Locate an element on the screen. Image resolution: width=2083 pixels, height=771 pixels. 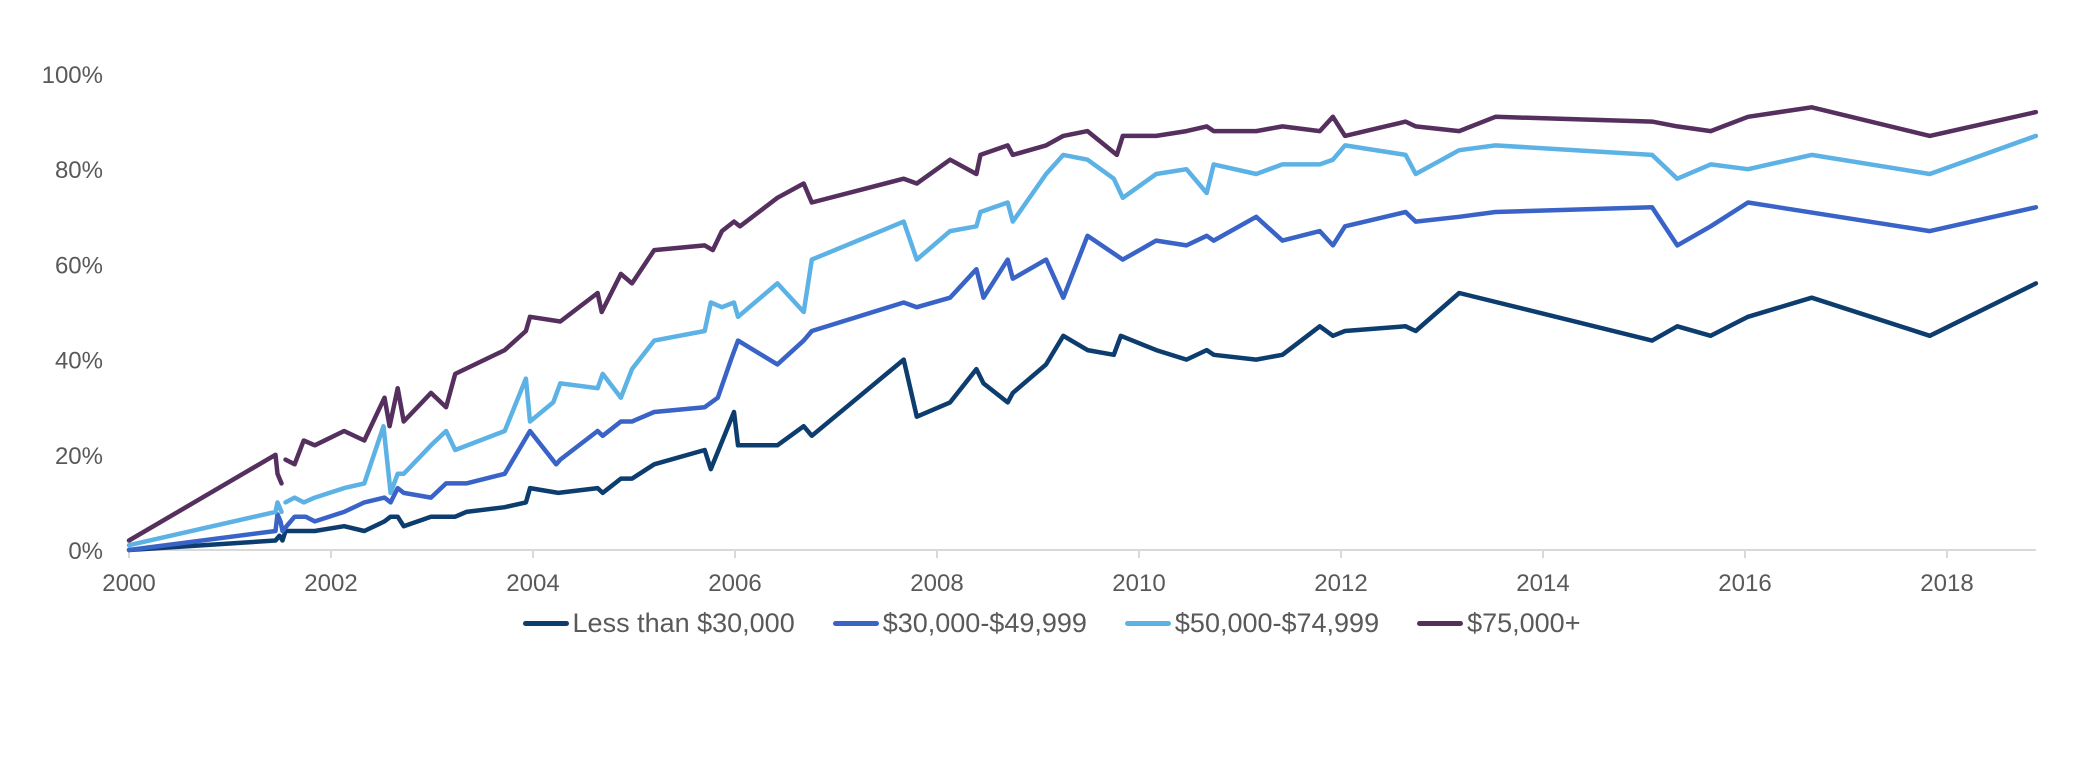
legend-item: $50,000-$74,999 is located at coordinates (1252, 623).